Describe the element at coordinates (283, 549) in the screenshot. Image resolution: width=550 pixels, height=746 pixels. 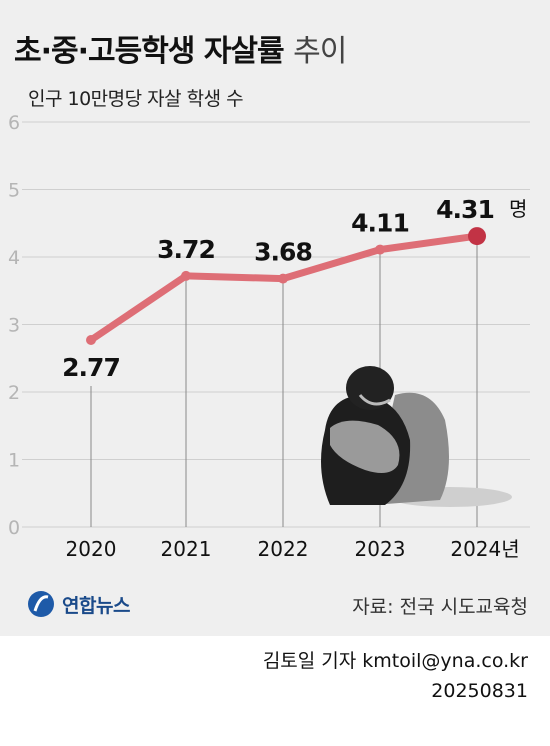
I see `x-tick-label: 2022` at that location.